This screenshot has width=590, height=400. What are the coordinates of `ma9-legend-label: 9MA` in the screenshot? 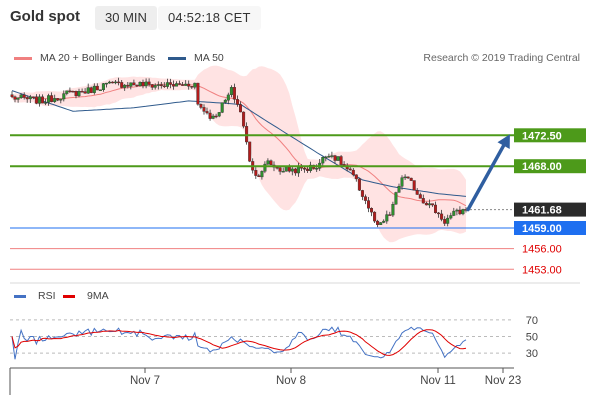 It's located at (98, 296).